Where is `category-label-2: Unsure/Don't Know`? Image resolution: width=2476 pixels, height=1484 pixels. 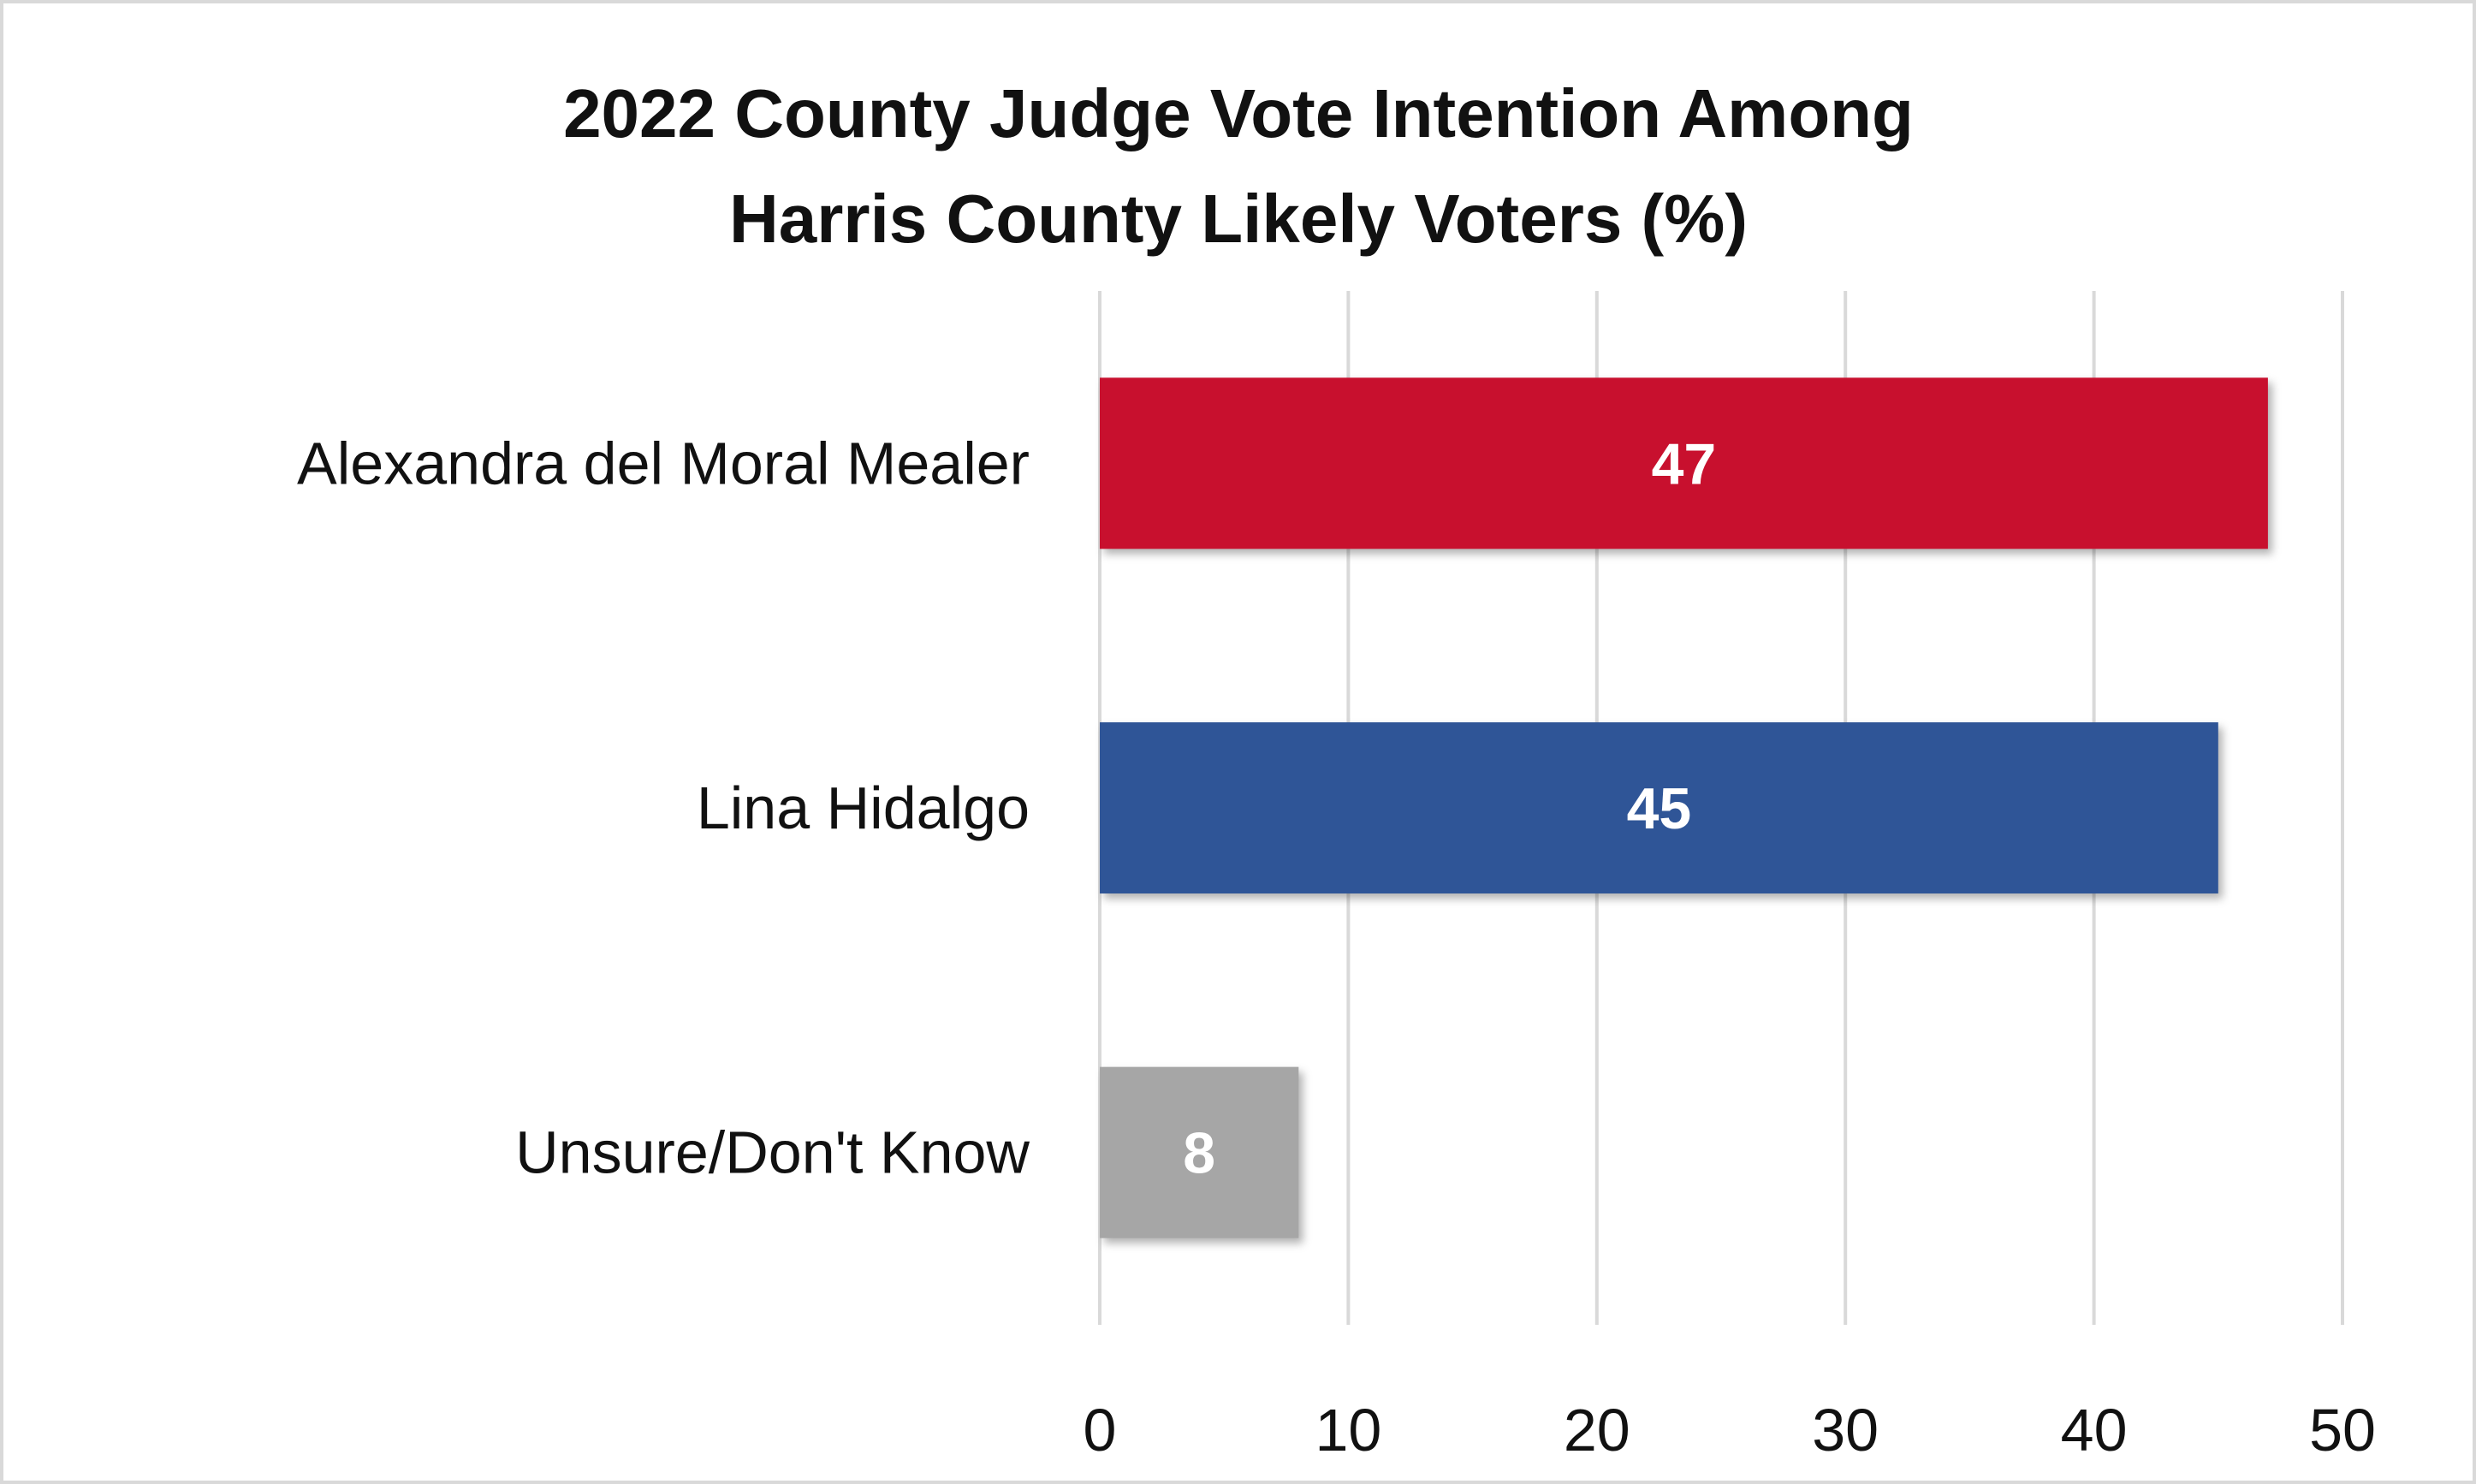 category-label-2: Unsure/Don't Know is located at coordinates (772, 1153).